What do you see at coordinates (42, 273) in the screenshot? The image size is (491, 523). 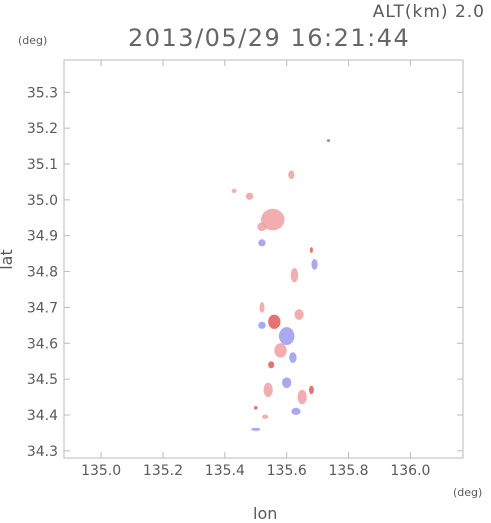 I see `y-tick-label: 34.8` at bounding box center [42, 273].